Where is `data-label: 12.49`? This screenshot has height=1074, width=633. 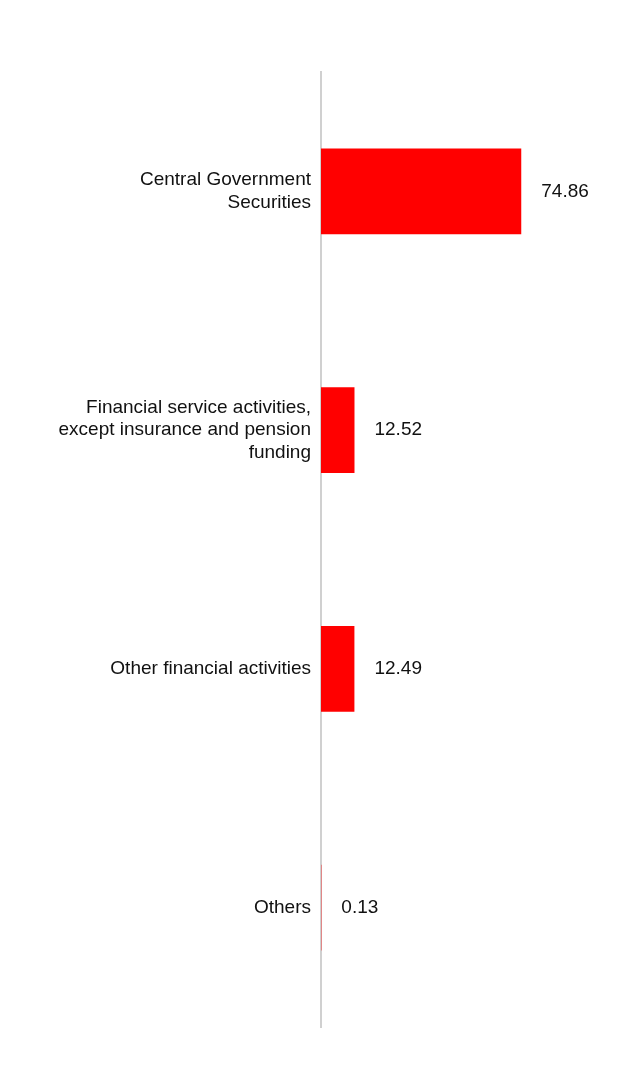 data-label: 12.49 is located at coordinates (398, 668).